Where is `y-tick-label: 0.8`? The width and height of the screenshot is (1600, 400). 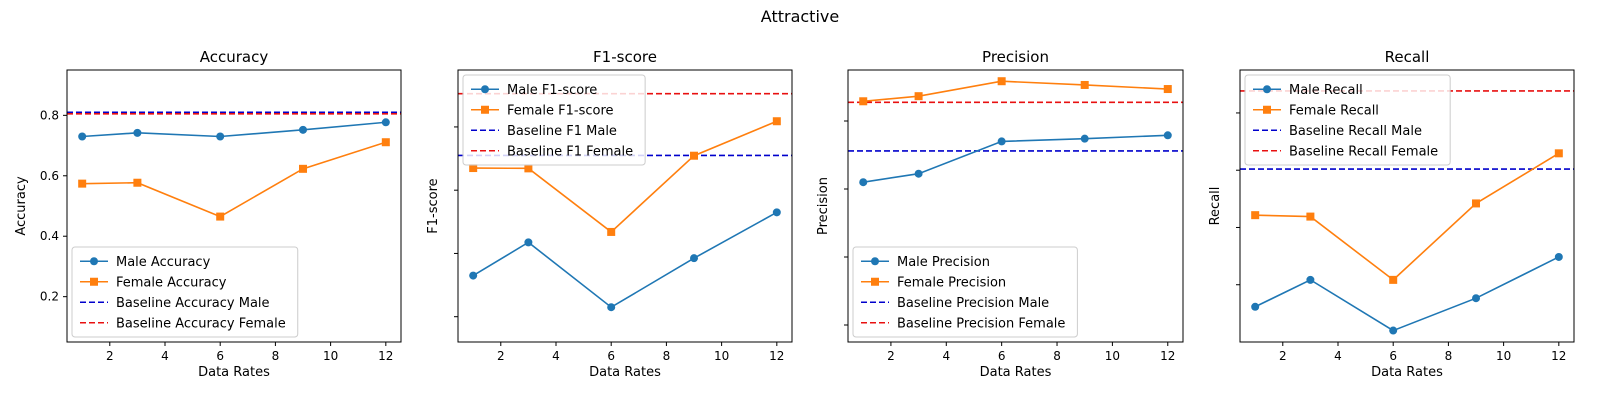 y-tick-label: 0.8 is located at coordinates (49, 115).